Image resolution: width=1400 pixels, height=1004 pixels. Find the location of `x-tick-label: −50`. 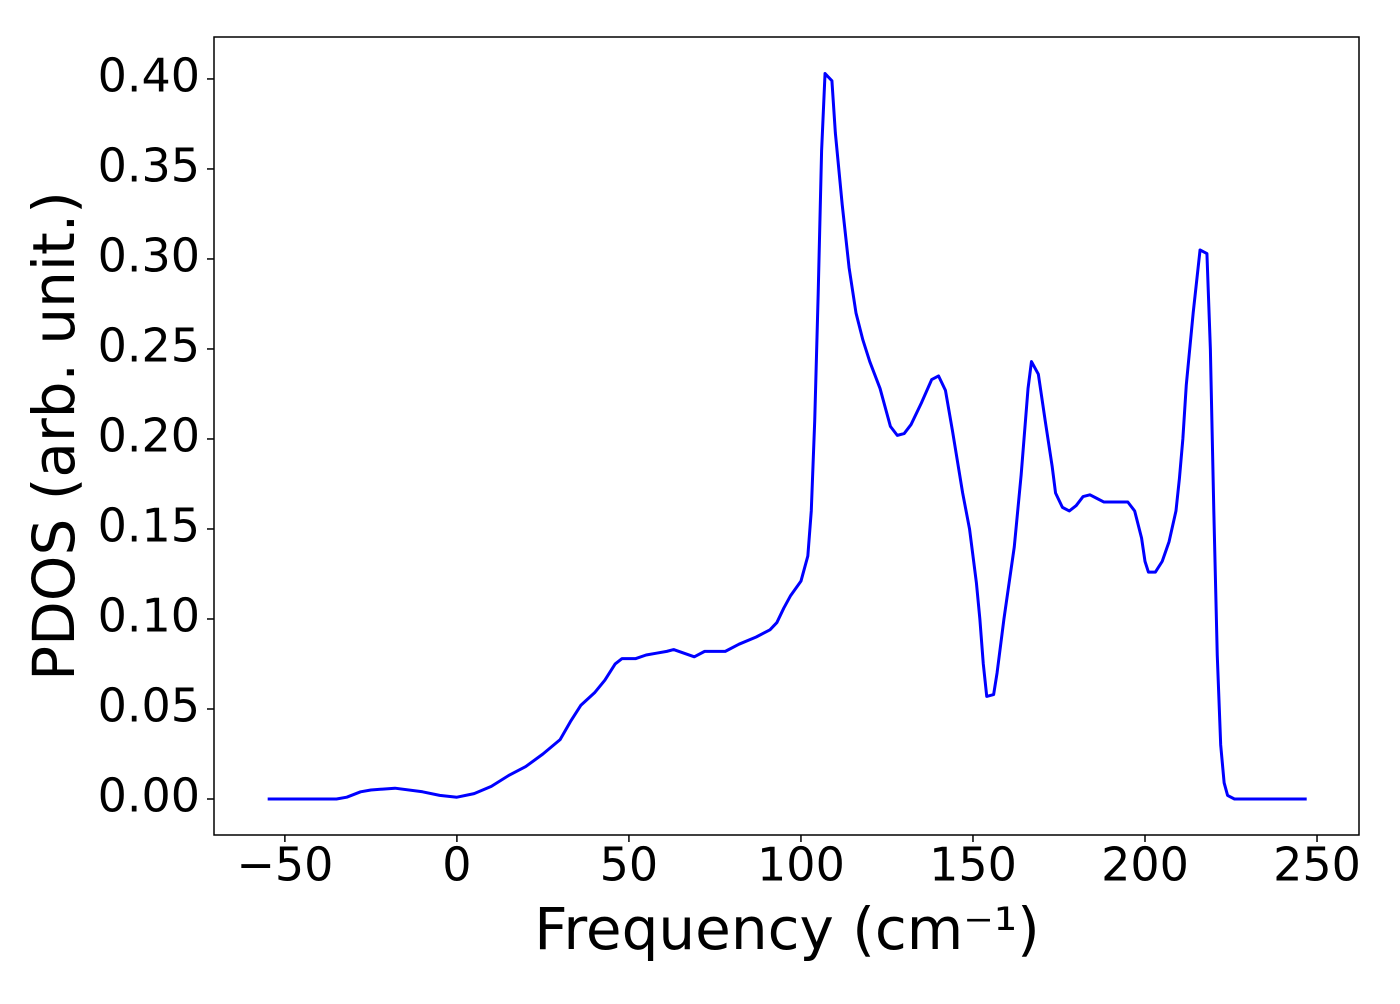

x-tick-label: −50 is located at coordinates (284, 865).